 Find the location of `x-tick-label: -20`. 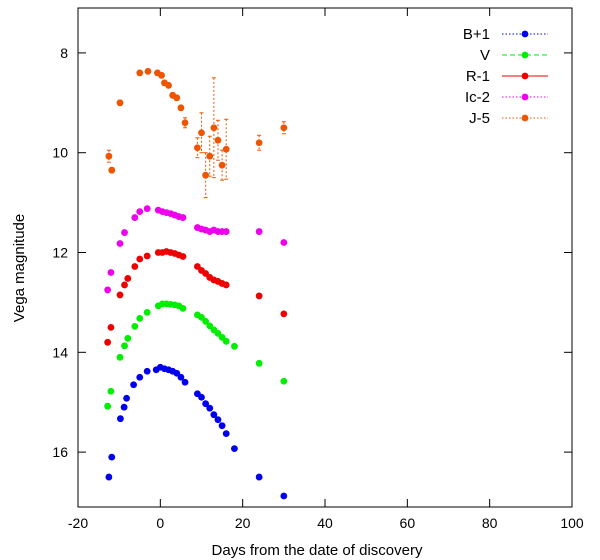

x-tick-label: -20 is located at coordinates (78, 523).